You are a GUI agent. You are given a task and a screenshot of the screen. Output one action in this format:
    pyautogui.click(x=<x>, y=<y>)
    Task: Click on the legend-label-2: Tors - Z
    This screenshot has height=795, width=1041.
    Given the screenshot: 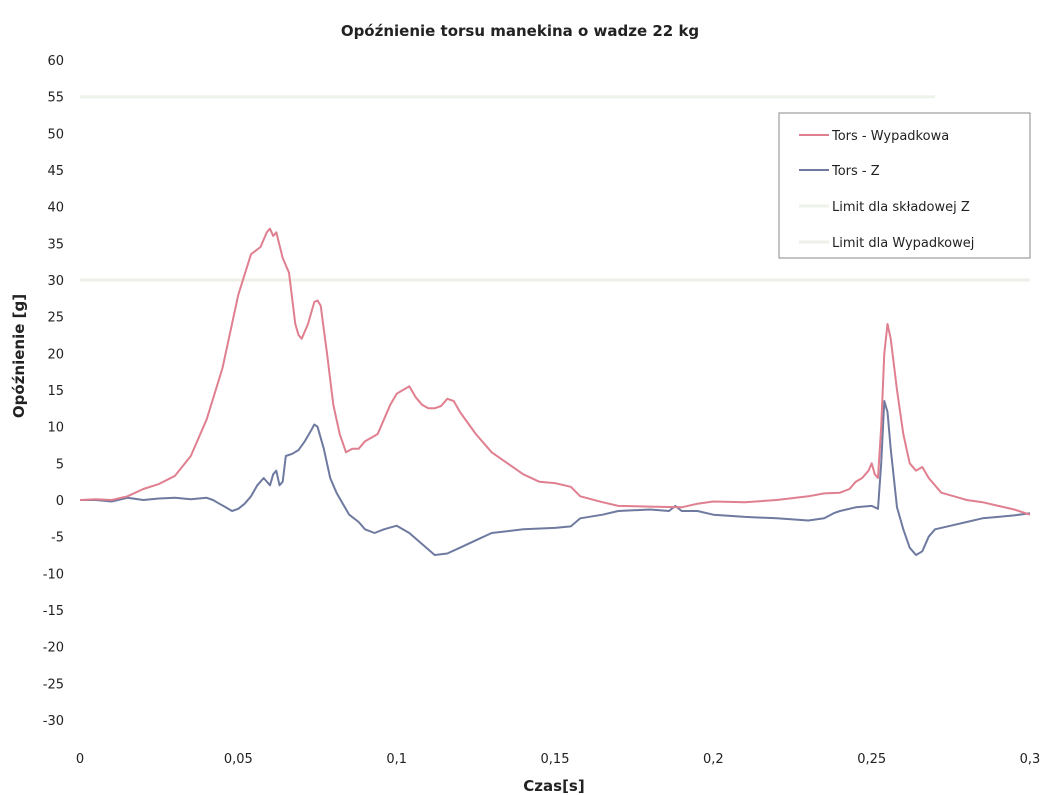 What is the action you would take?
    pyautogui.click(x=855, y=171)
    